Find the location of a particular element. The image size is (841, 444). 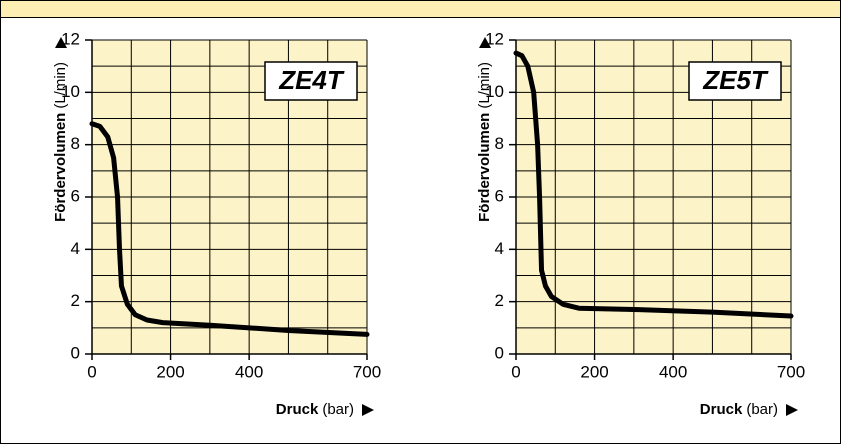

chart-title: ZE5T is located at coordinates (735, 80).